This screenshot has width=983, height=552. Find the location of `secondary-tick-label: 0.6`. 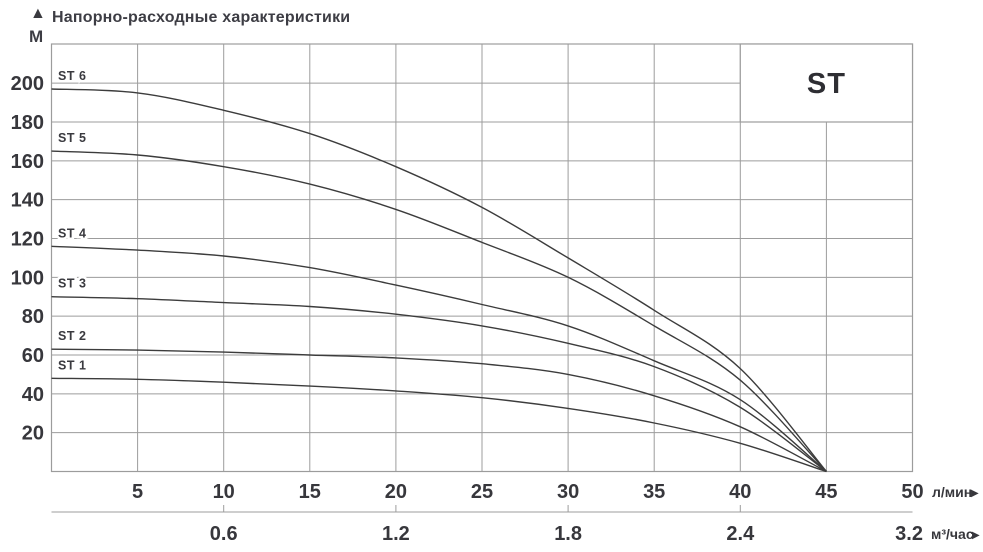

secondary-tick-label: 0.6 is located at coordinates (224, 534).